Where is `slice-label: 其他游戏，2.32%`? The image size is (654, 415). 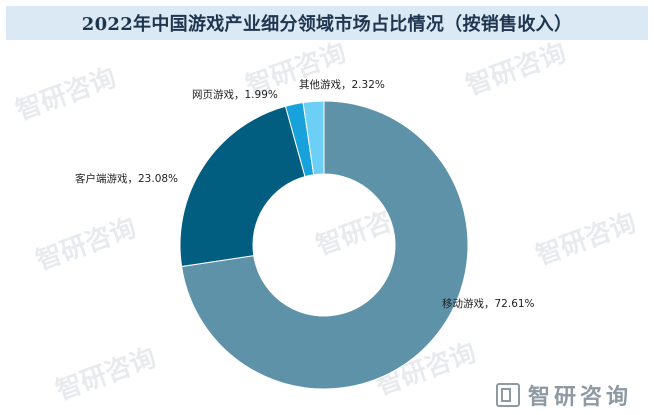
slice-label: 其他游戏，2.32% is located at coordinates (342, 84).